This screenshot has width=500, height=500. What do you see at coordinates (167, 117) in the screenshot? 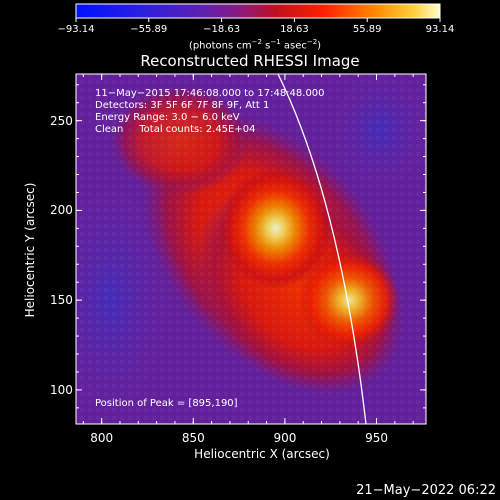
I see `info-energy-range: Energy Range: 3.0 − 6.0 keV` at bounding box center [167, 117].